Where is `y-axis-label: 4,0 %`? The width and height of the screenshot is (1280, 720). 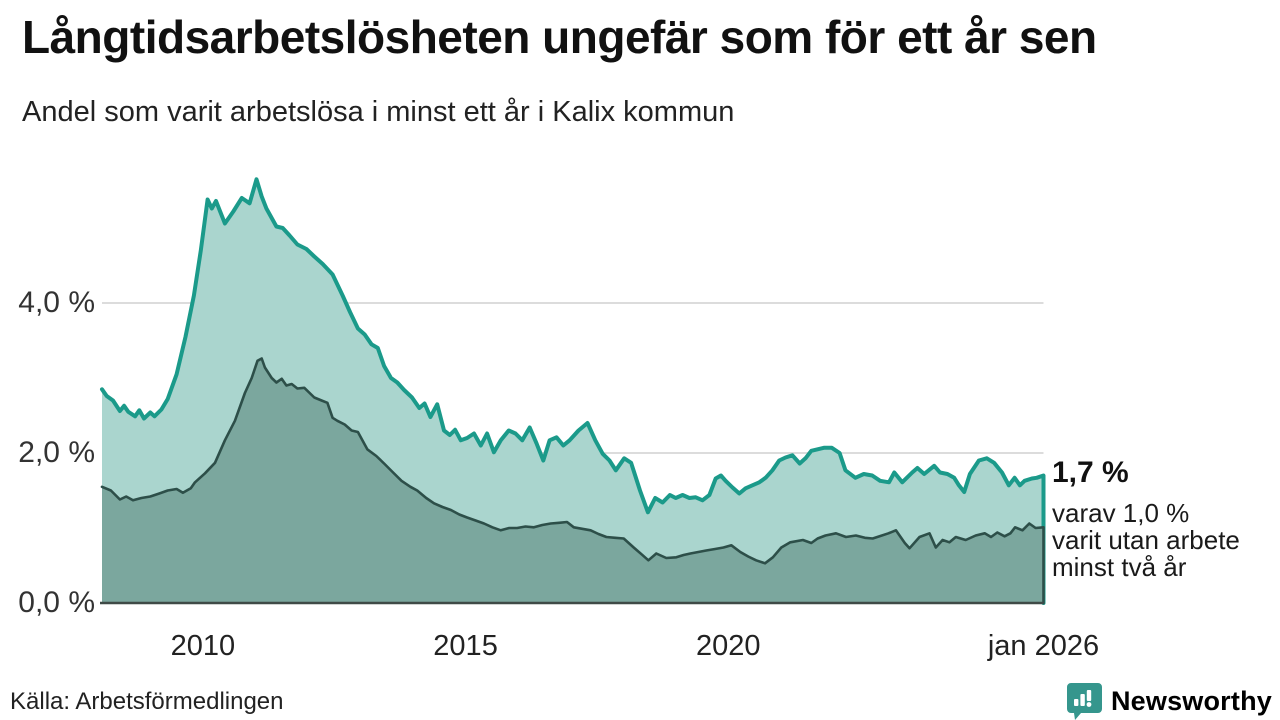
y-axis-label: 4,0 % is located at coordinates (56, 302).